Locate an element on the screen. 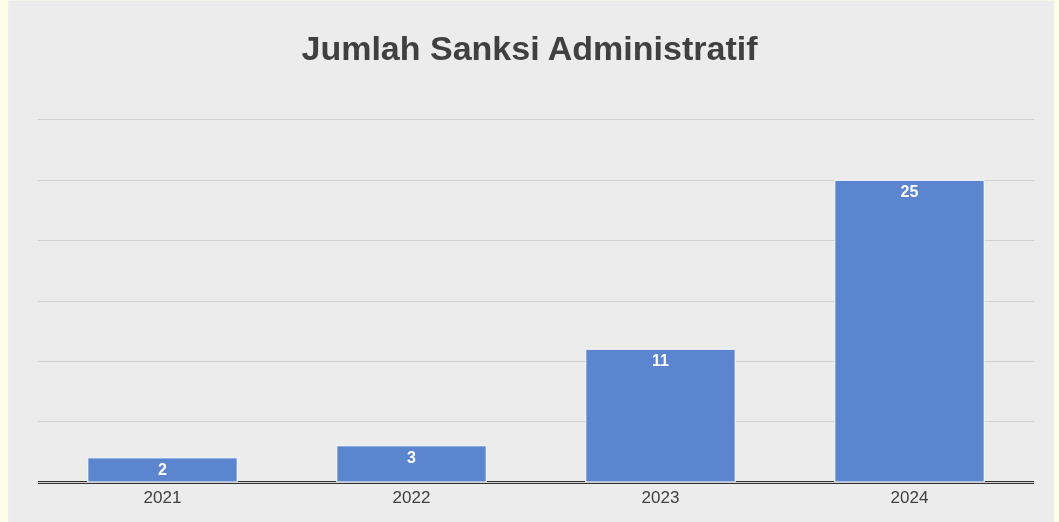 The image size is (1059, 522). x-tick-label: 2022 is located at coordinates (411, 498).